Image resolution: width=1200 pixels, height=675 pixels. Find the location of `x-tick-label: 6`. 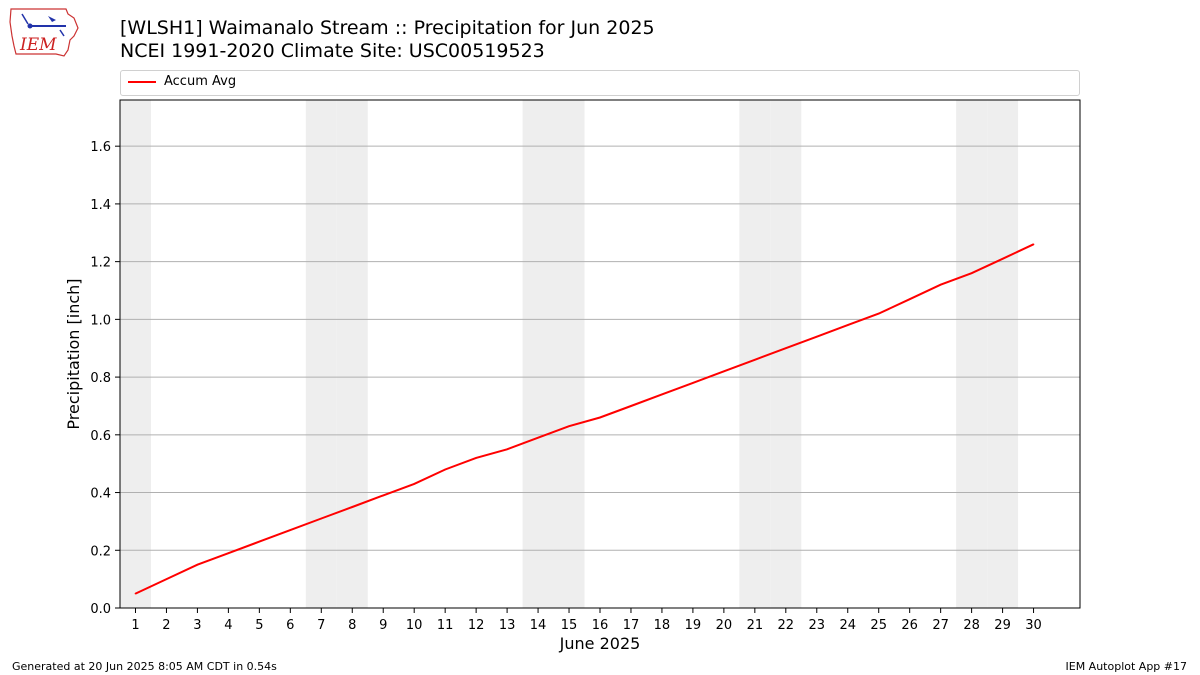

x-tick-label: 6 is located at coordinates (290, 625).